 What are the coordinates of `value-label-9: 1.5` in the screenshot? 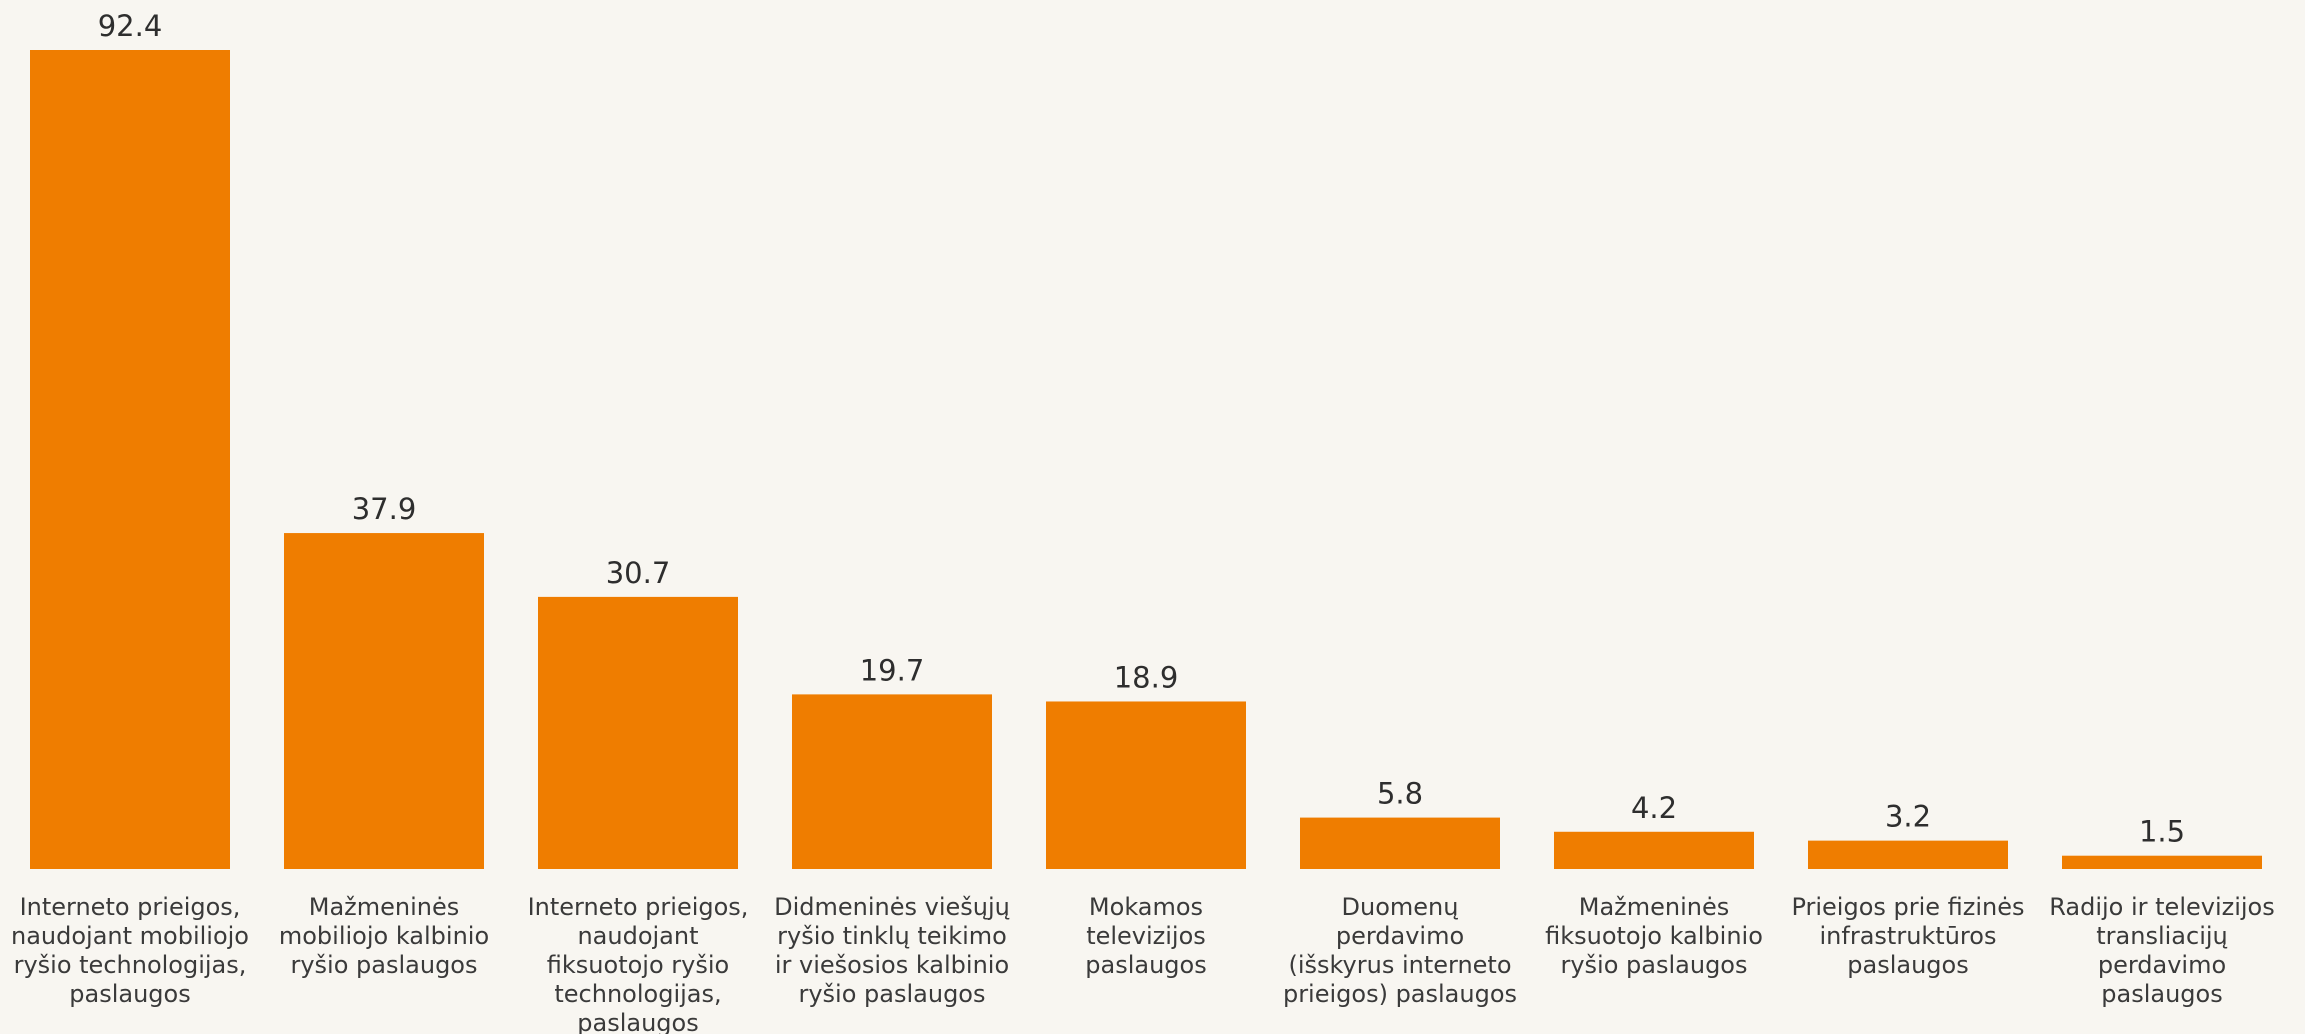 It's located at (2162, 832).